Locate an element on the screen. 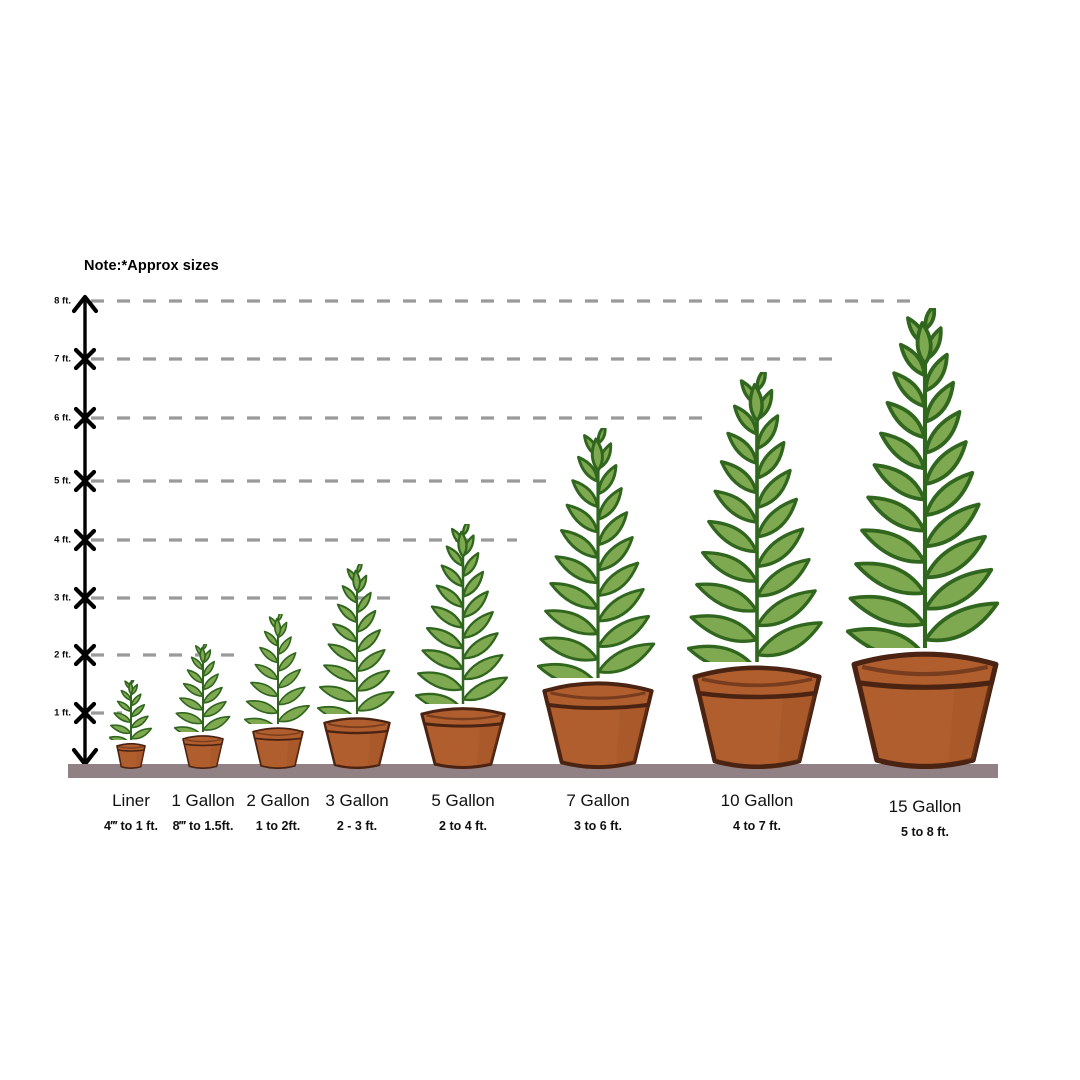 This screenshot has width=1080, height=1080. category-label-3-gallon: 3 Gallon 2 - 3 ft. is located at coordinates (356, 812).